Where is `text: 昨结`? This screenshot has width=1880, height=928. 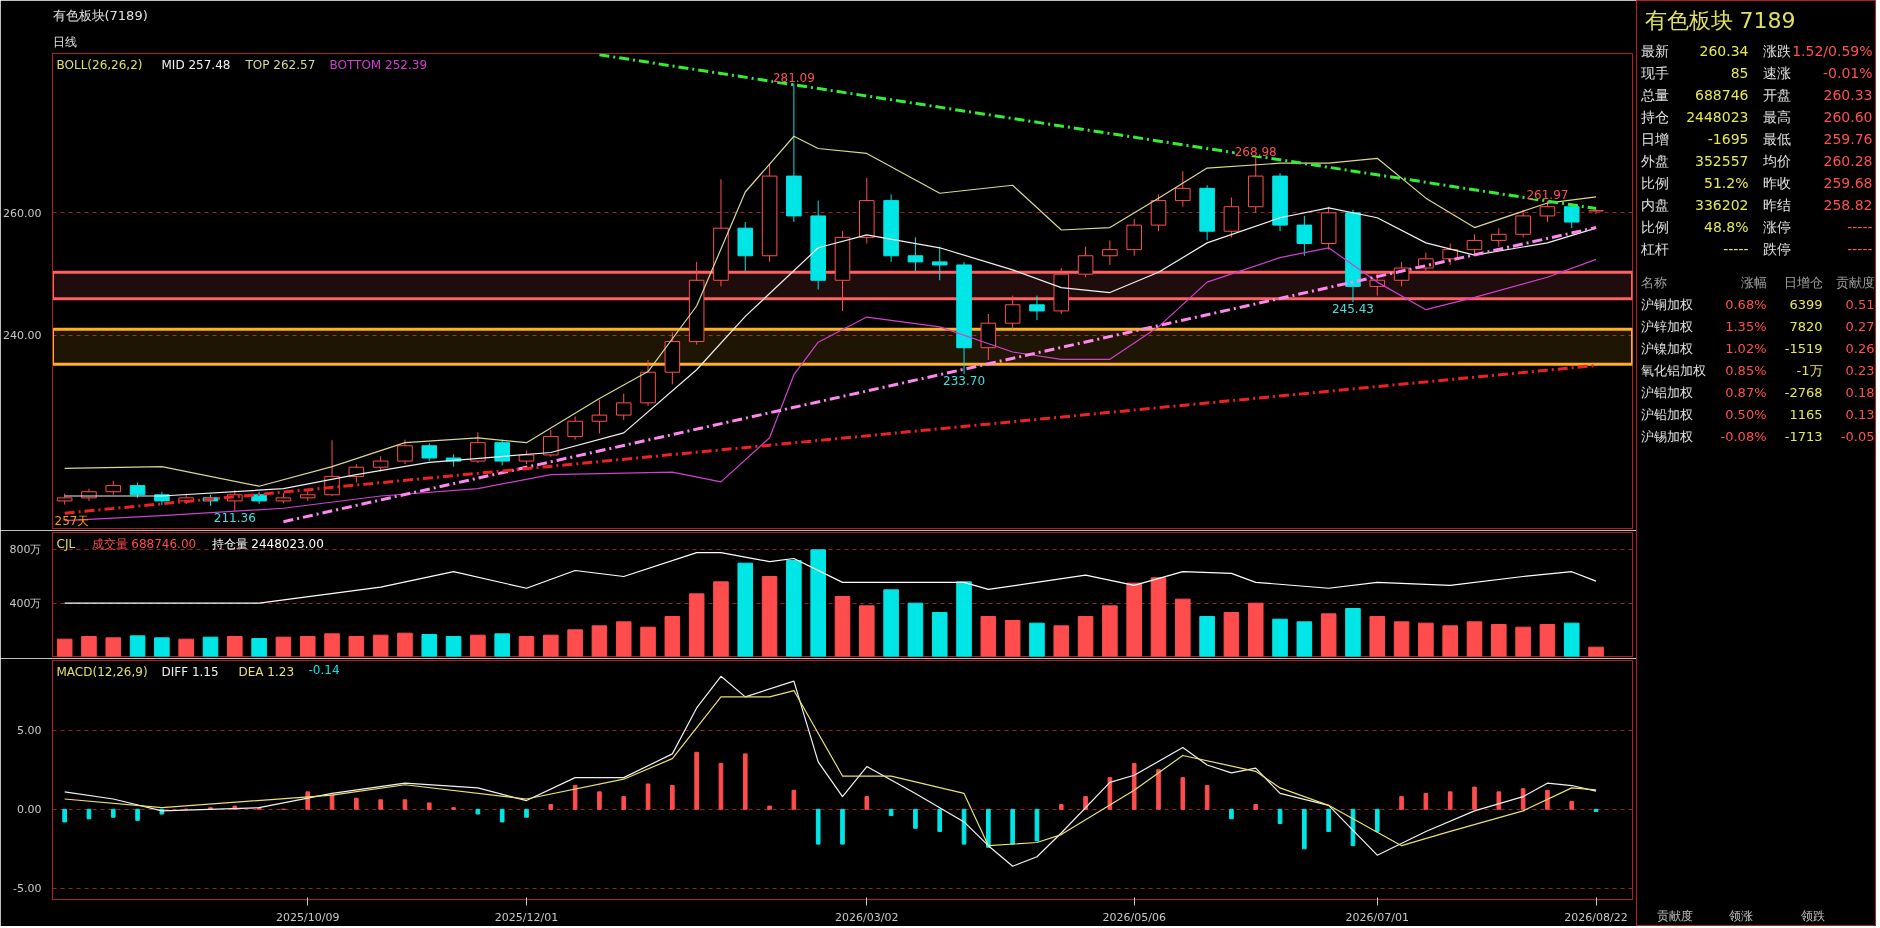 text: 昨结 is located at coordinates (1776, 204).